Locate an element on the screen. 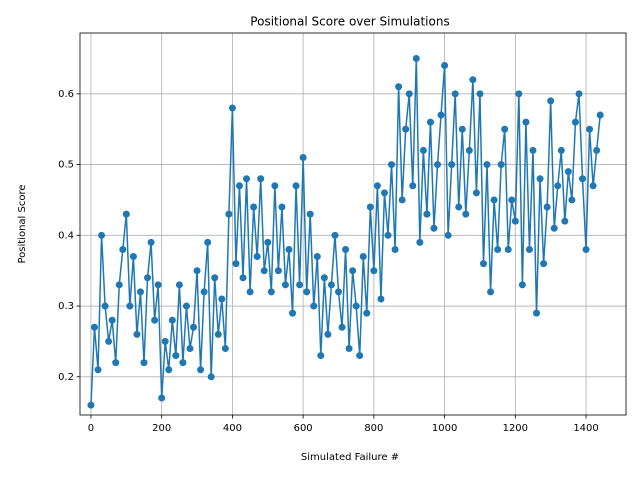  y-tick-label: 0.5 is located at coordinates (66, 165).